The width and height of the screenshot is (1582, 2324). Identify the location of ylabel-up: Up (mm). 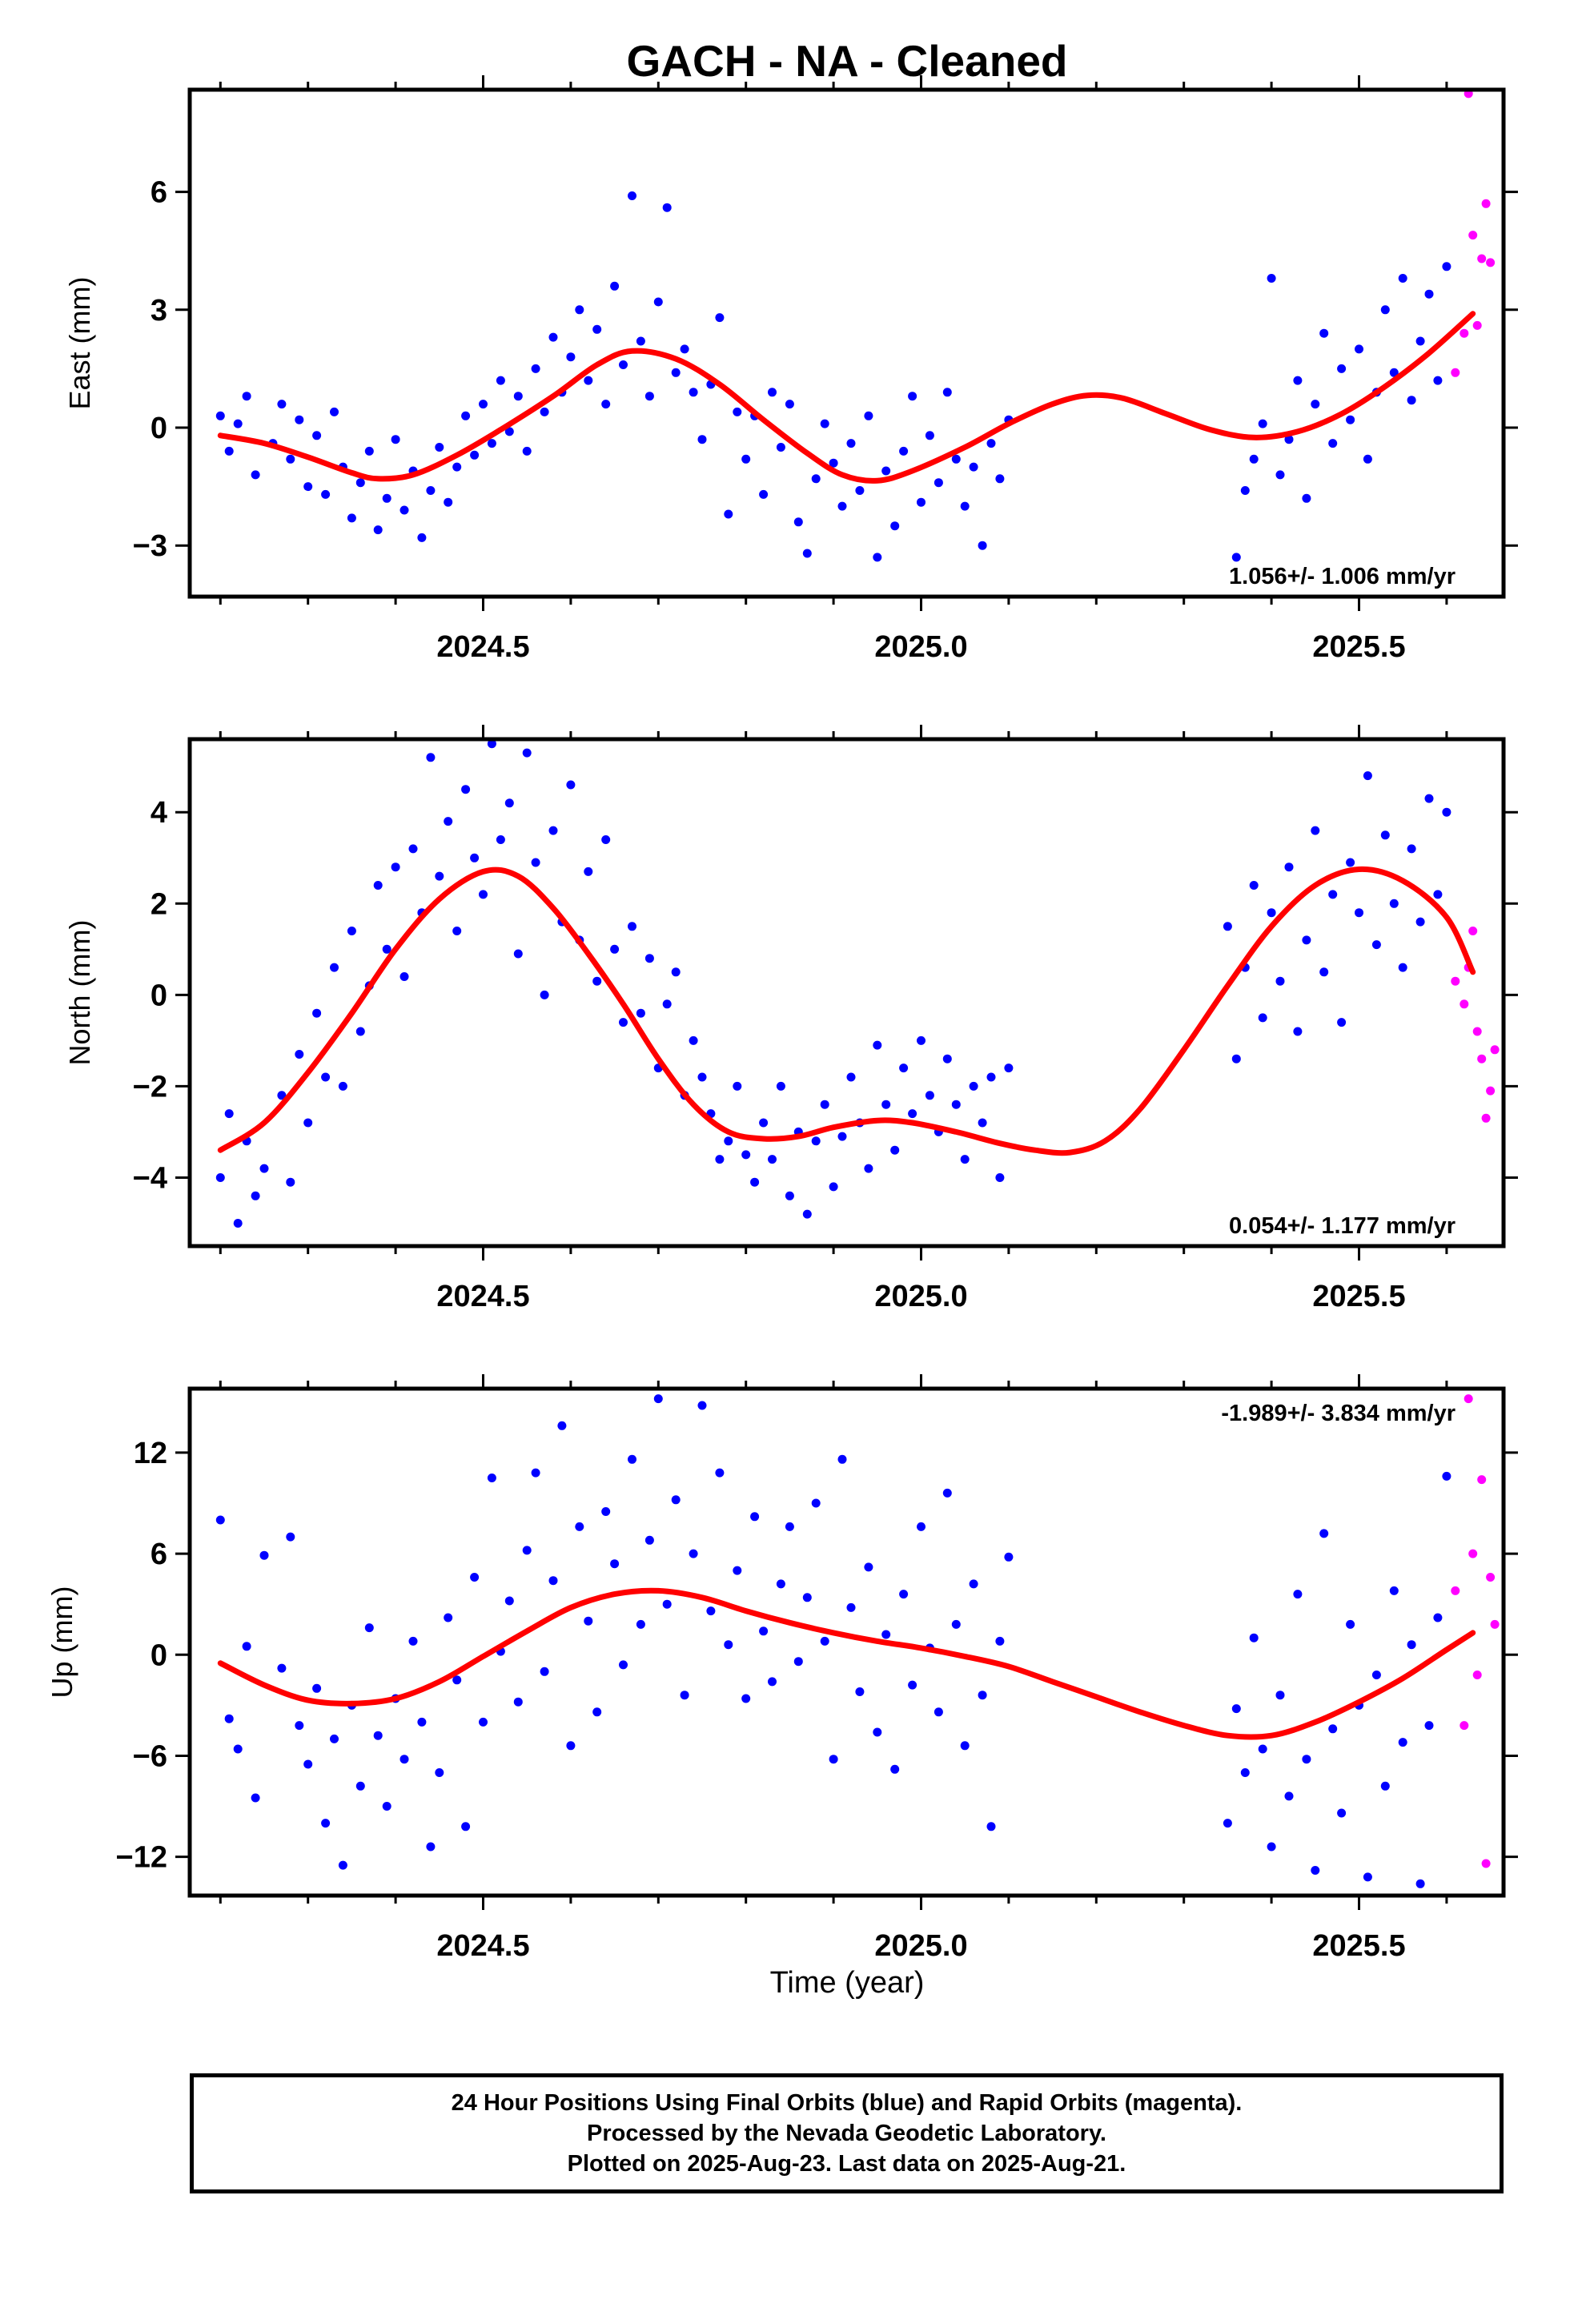
(62, 1642).